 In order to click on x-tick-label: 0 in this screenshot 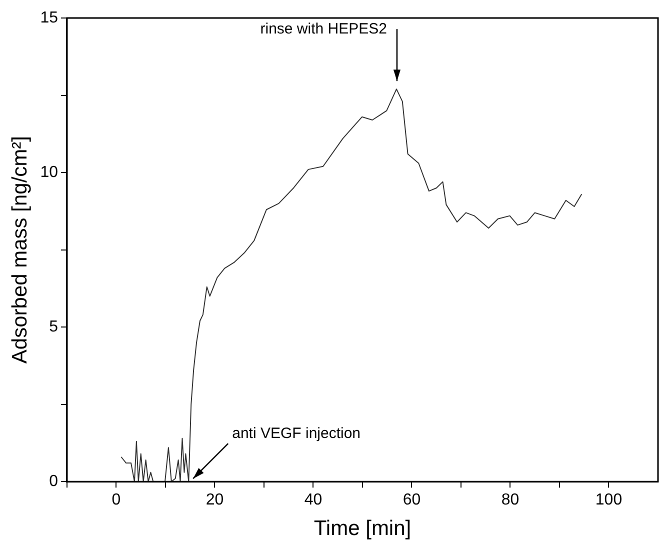, I will do `click(116, 500)`.